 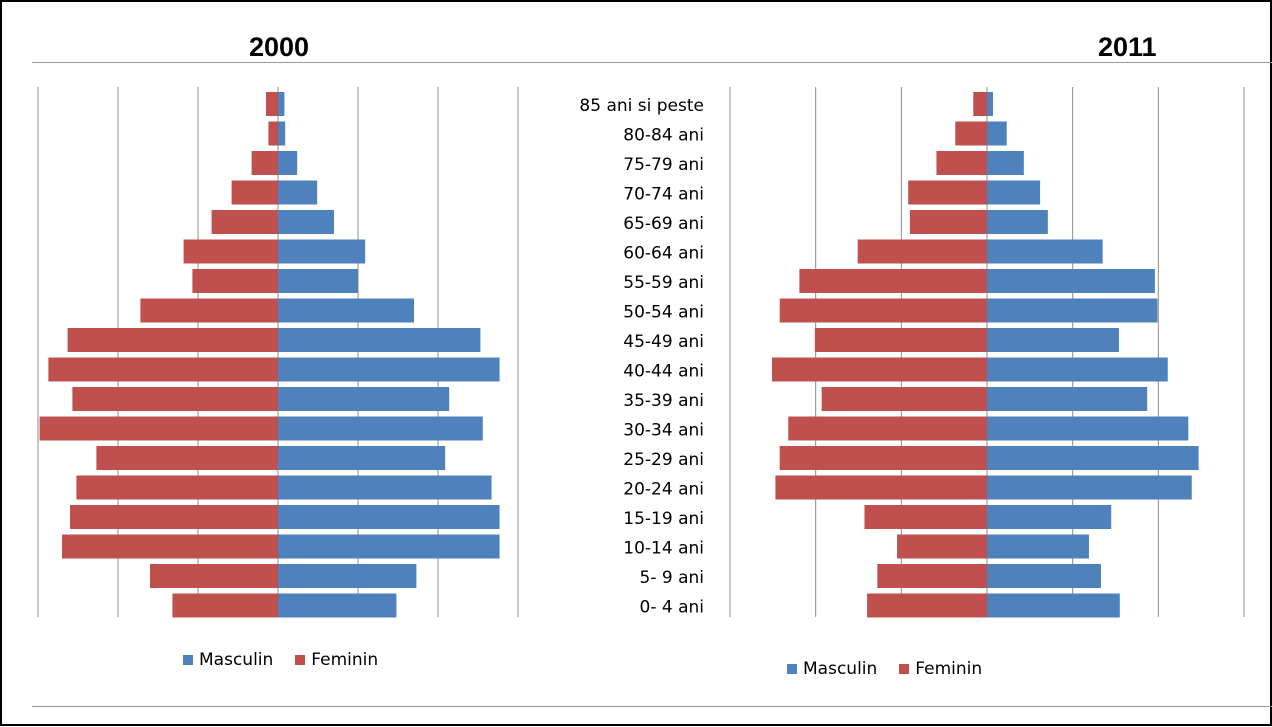 I want to click on legend-2011: Masculin Feminin, so click(x=895, y=669).